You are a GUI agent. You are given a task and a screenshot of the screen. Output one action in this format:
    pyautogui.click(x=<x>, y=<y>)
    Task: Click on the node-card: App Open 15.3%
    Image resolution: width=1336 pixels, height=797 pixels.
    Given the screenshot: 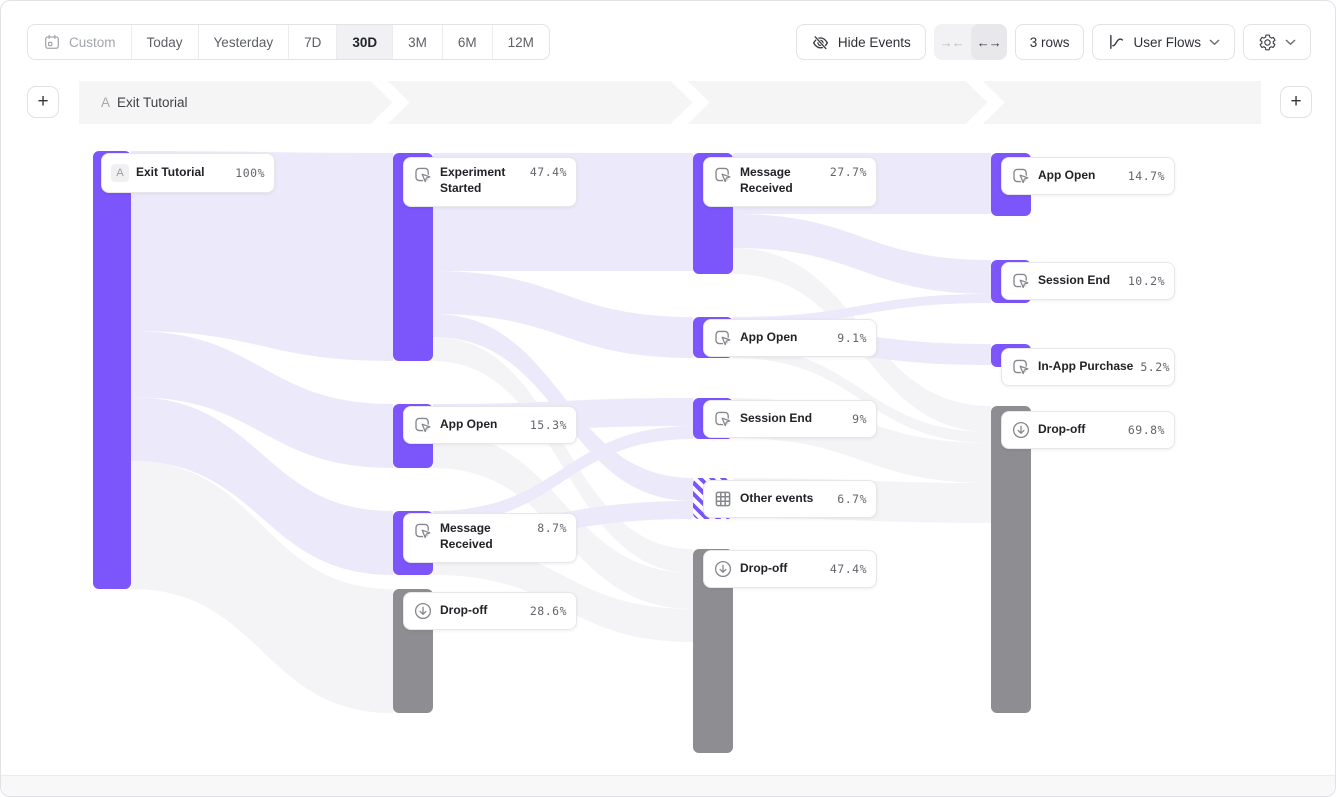 What is the action you would take?
    pyautogui.click(x=490, y=425)
    